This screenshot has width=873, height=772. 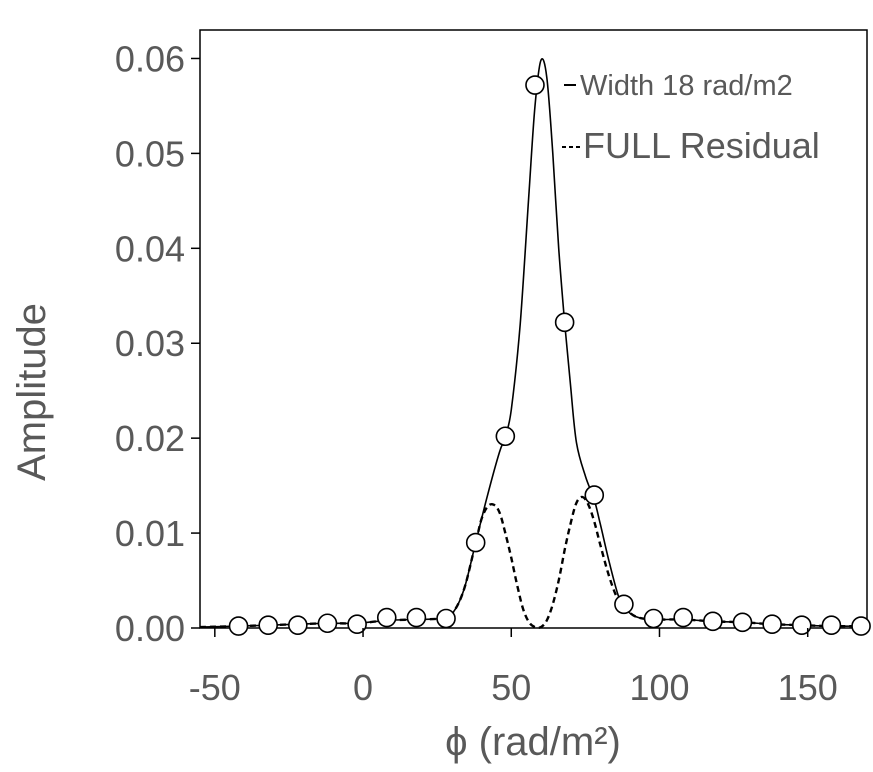 I want to click on series-line-full-residual, so click(x=533, y=562).